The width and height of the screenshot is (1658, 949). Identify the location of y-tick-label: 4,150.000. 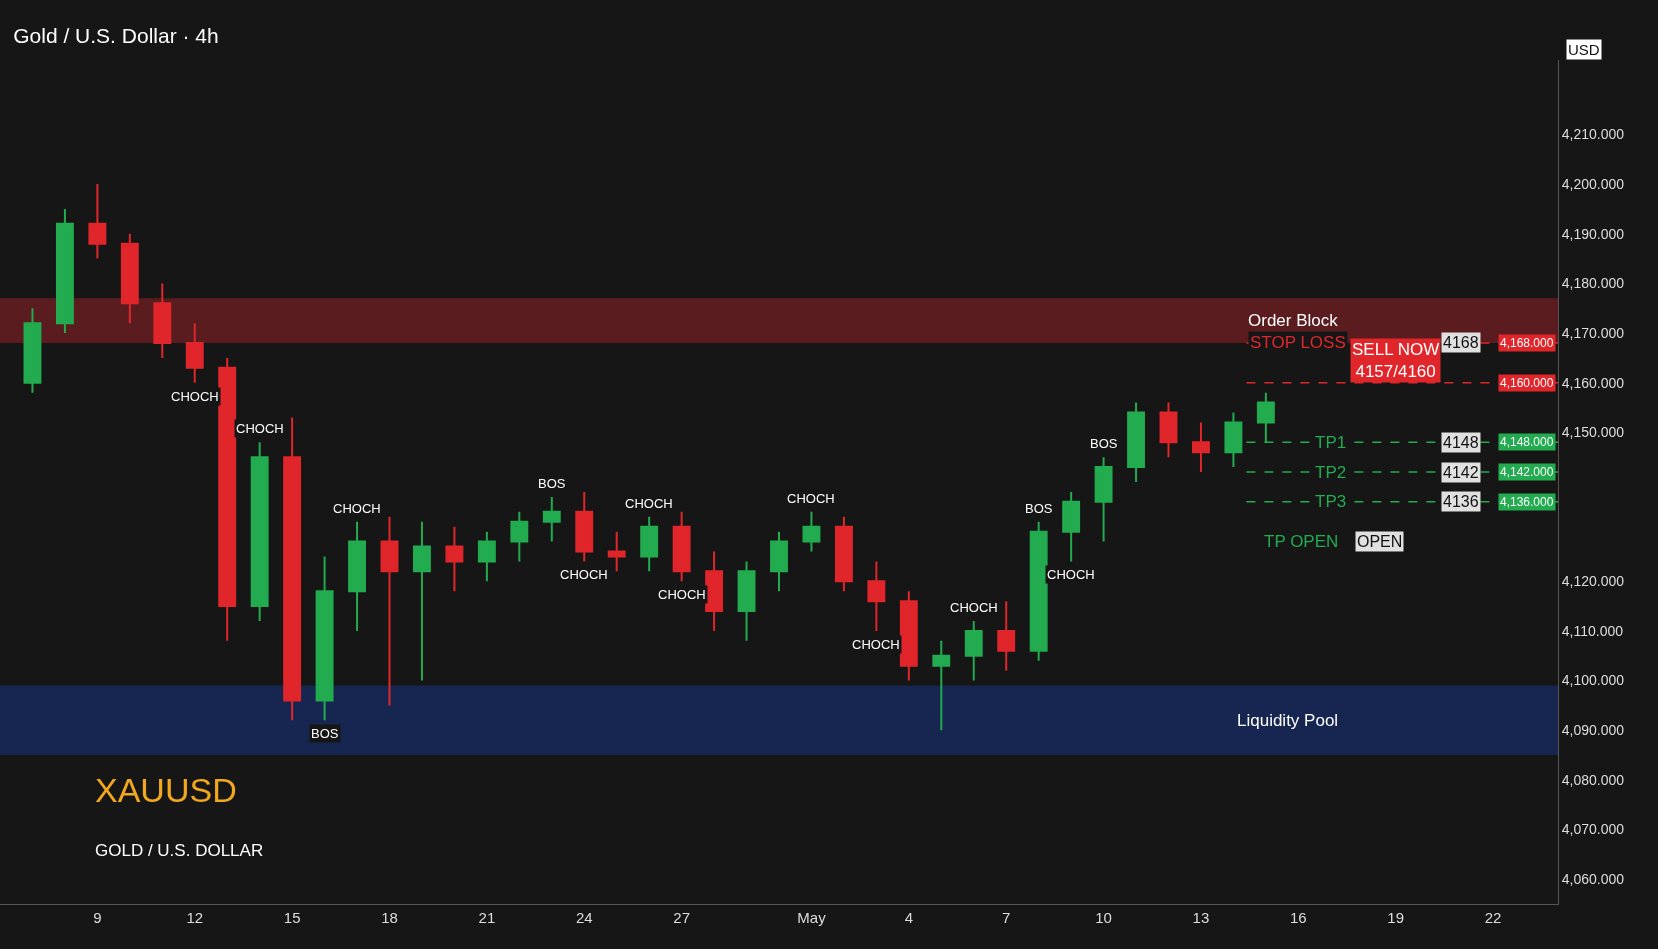
(1593, 432).